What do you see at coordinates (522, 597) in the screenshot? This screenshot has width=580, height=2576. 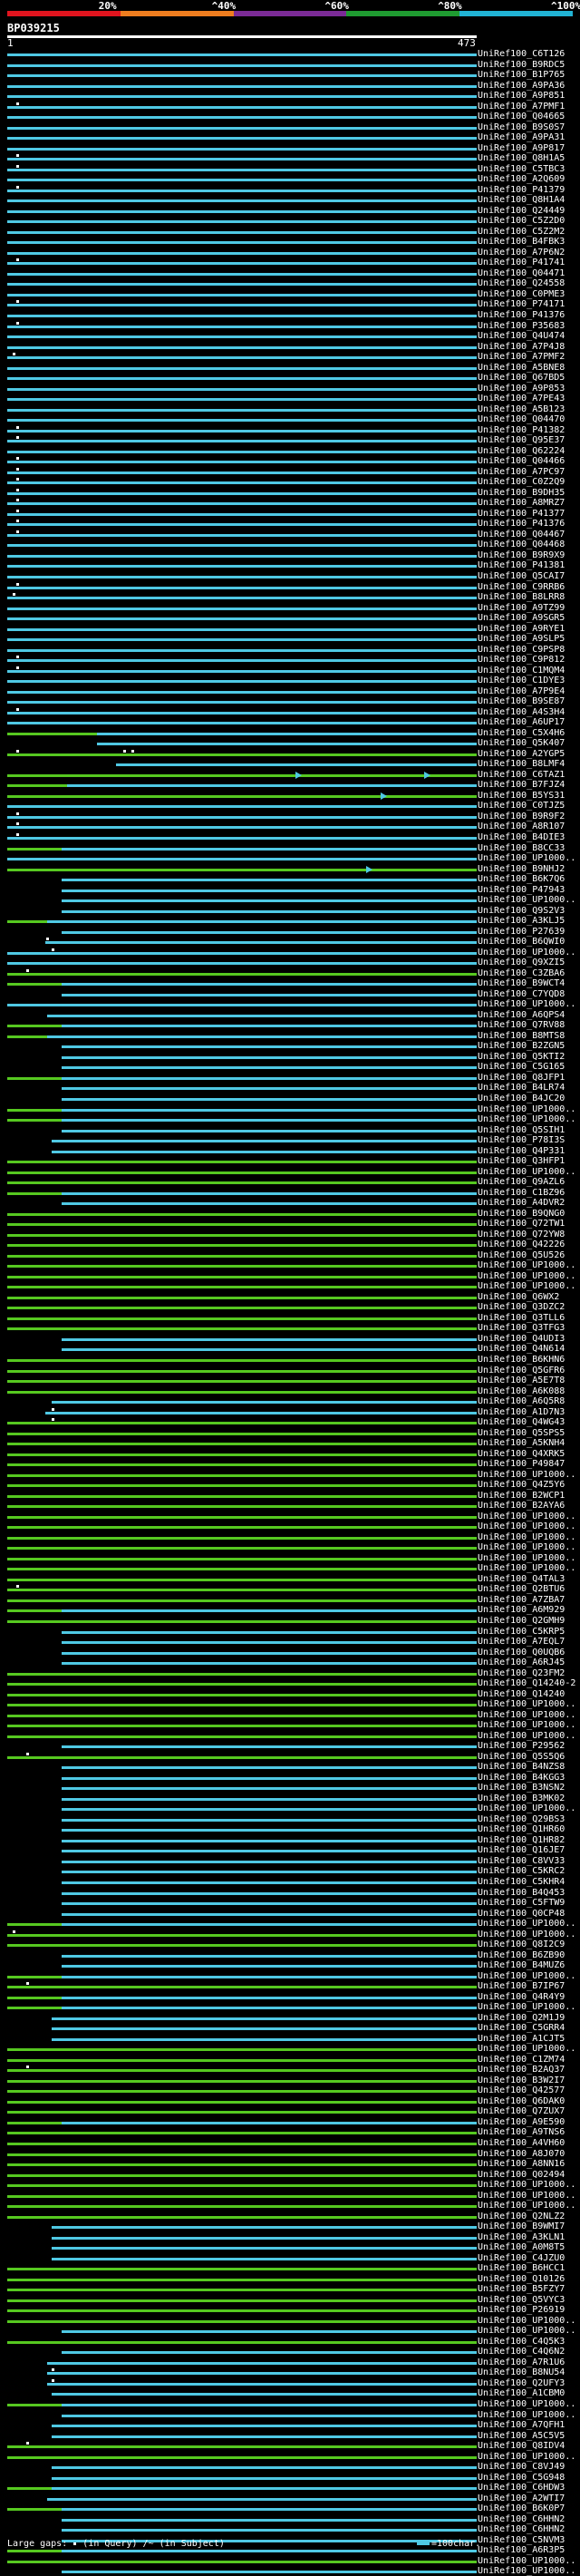 I see `hit-label: UniRef100_B8LRR8` at bounding box center [522, 597].